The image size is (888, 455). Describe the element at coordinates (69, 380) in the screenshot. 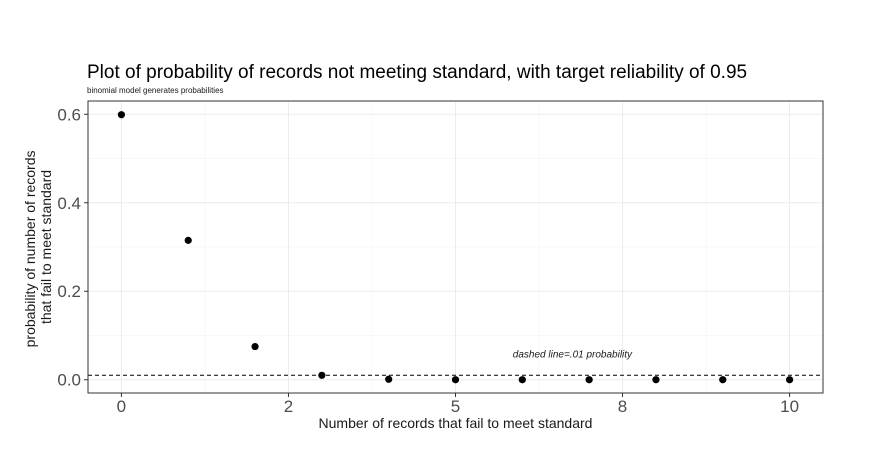

I see `y-tick-label: 0.0` at that location.